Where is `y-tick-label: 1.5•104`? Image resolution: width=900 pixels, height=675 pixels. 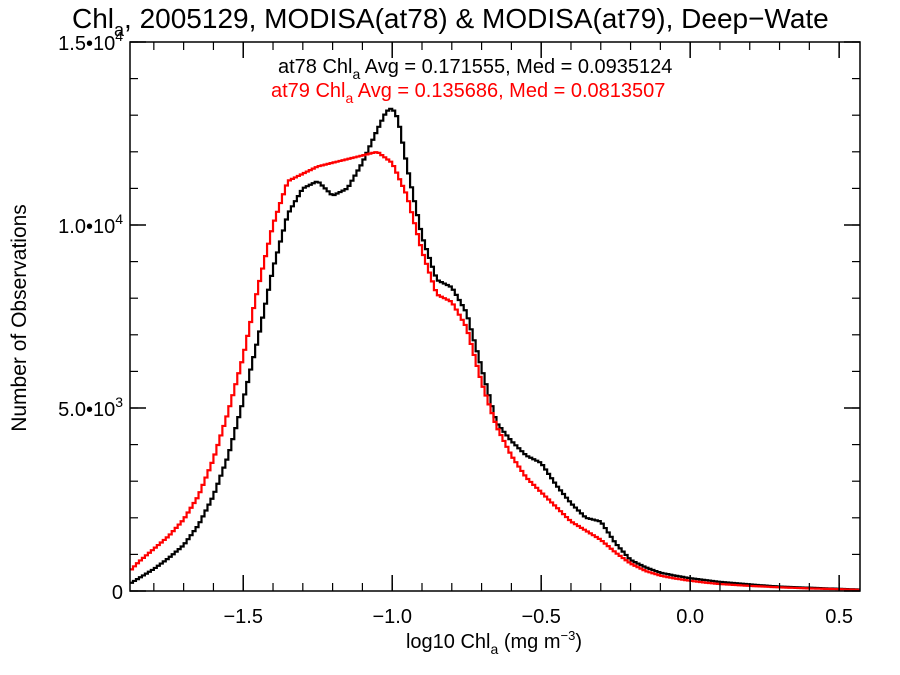
y-tick-label: 1.5•104 is located at coordinates (90, 41).